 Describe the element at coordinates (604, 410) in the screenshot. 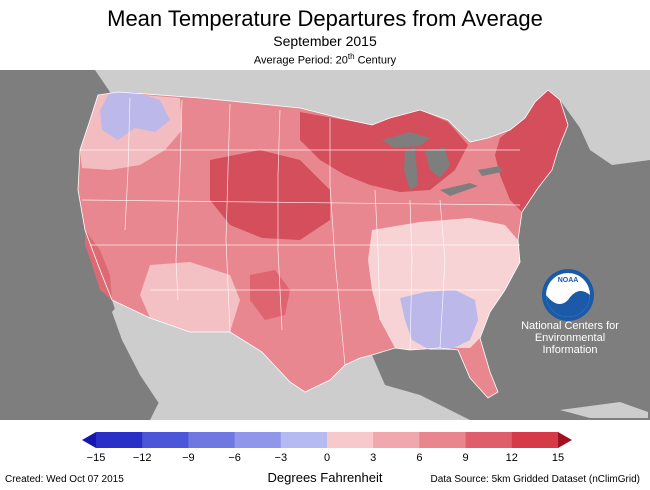

I see `cuba-landmass` at that location.